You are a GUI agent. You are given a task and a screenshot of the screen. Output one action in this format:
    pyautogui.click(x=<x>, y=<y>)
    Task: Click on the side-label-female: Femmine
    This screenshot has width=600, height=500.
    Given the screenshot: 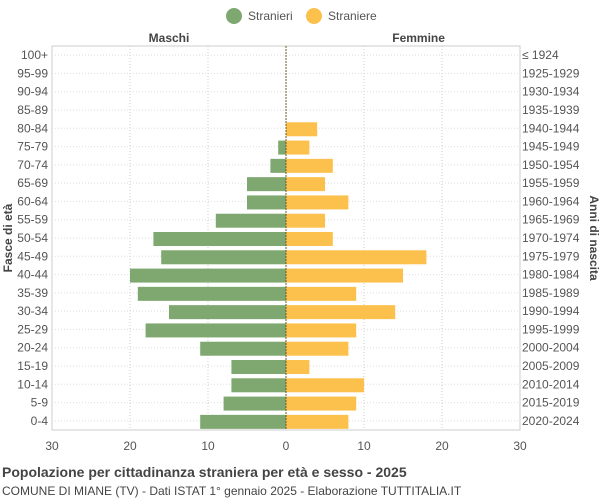 What is the action you would take?
    pyautogui.click(x=418, y=38)
    